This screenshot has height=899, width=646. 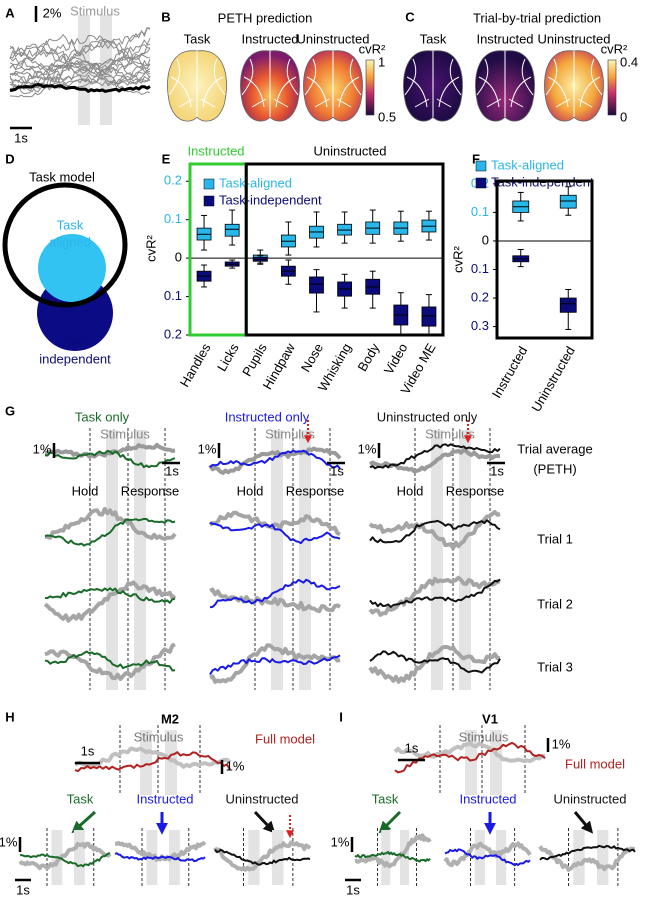 What do you see at coordinates (9, 716) in the screenshot?
I see `panel-label: H` at bounding box center [9, 716].